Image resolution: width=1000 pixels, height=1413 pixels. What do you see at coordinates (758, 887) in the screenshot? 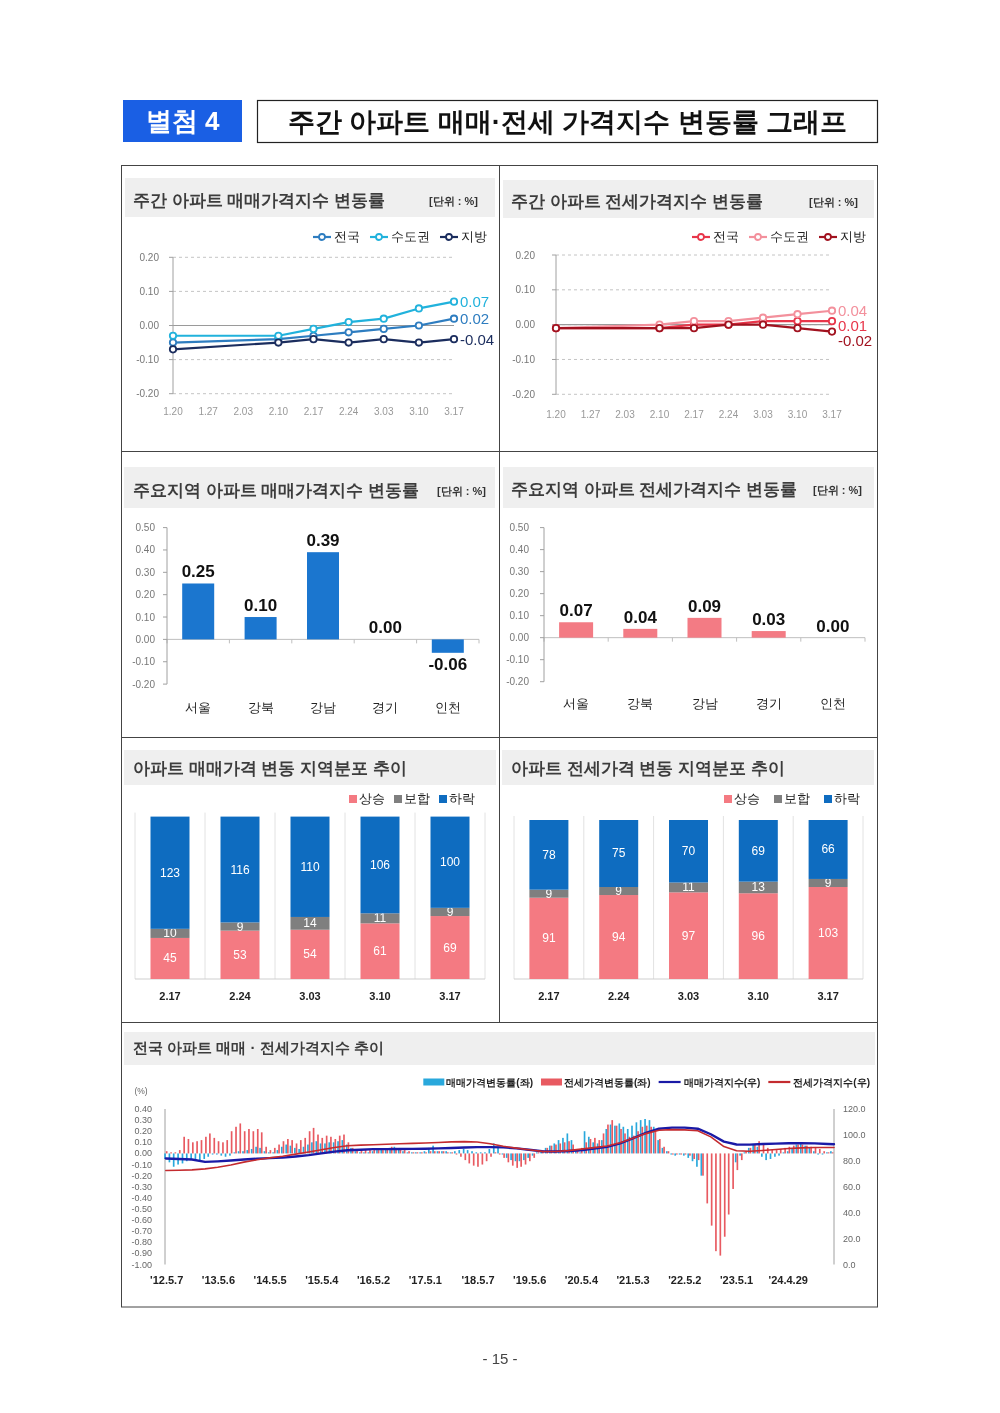
I see `data-label: 13` at bounding box center [758, 887].